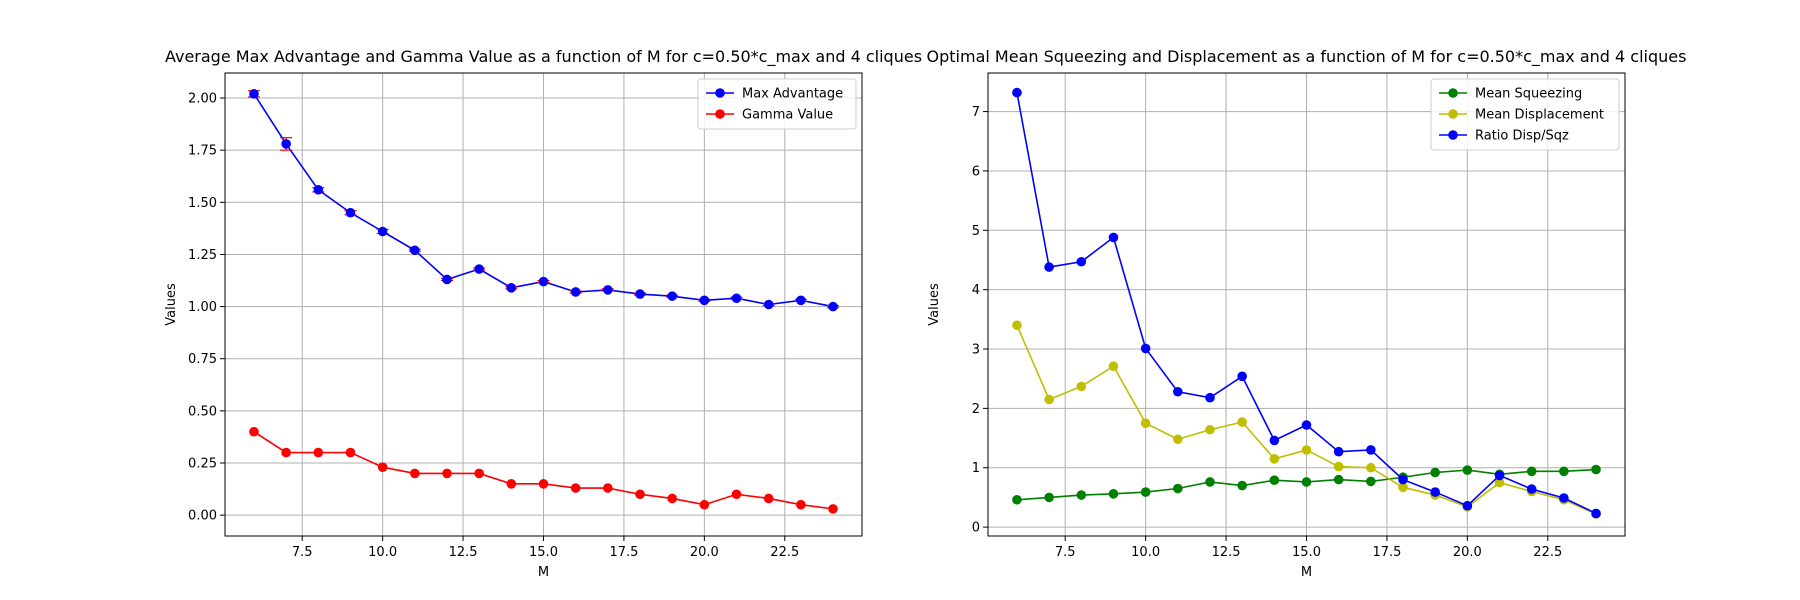 This screenshot has height=600, width=1800. What do you see at coordinates (202, 464) in the screenshot?
I see `y-tick-label: 0.25` at bounding box center [202, 464].